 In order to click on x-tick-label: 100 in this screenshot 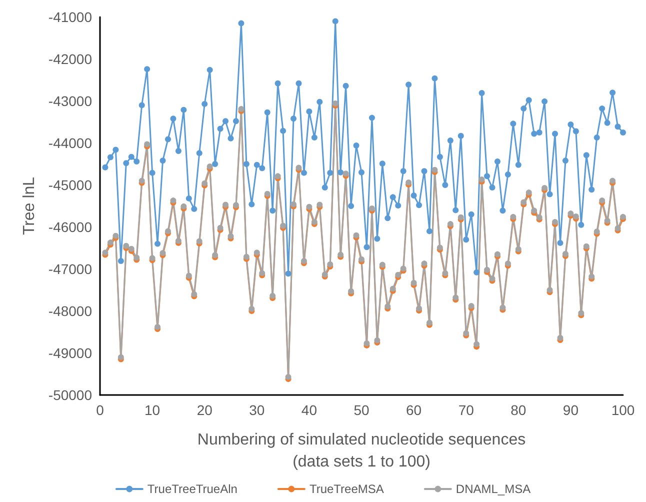, I will do `click(623, 410)`.